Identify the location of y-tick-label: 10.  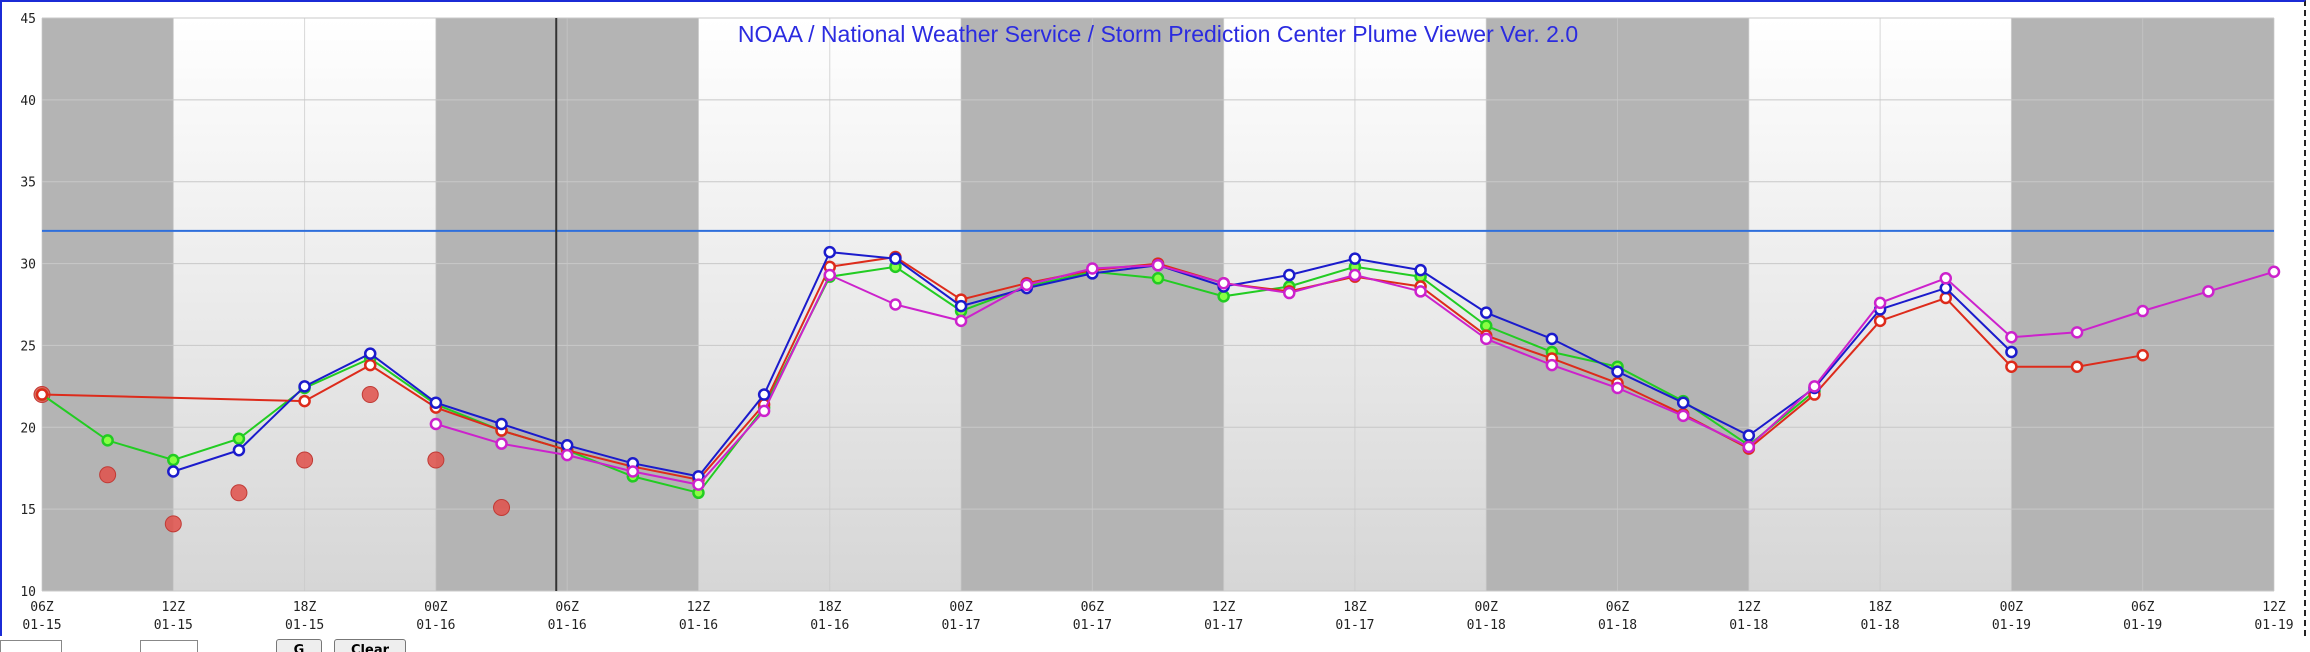
(28, 592).